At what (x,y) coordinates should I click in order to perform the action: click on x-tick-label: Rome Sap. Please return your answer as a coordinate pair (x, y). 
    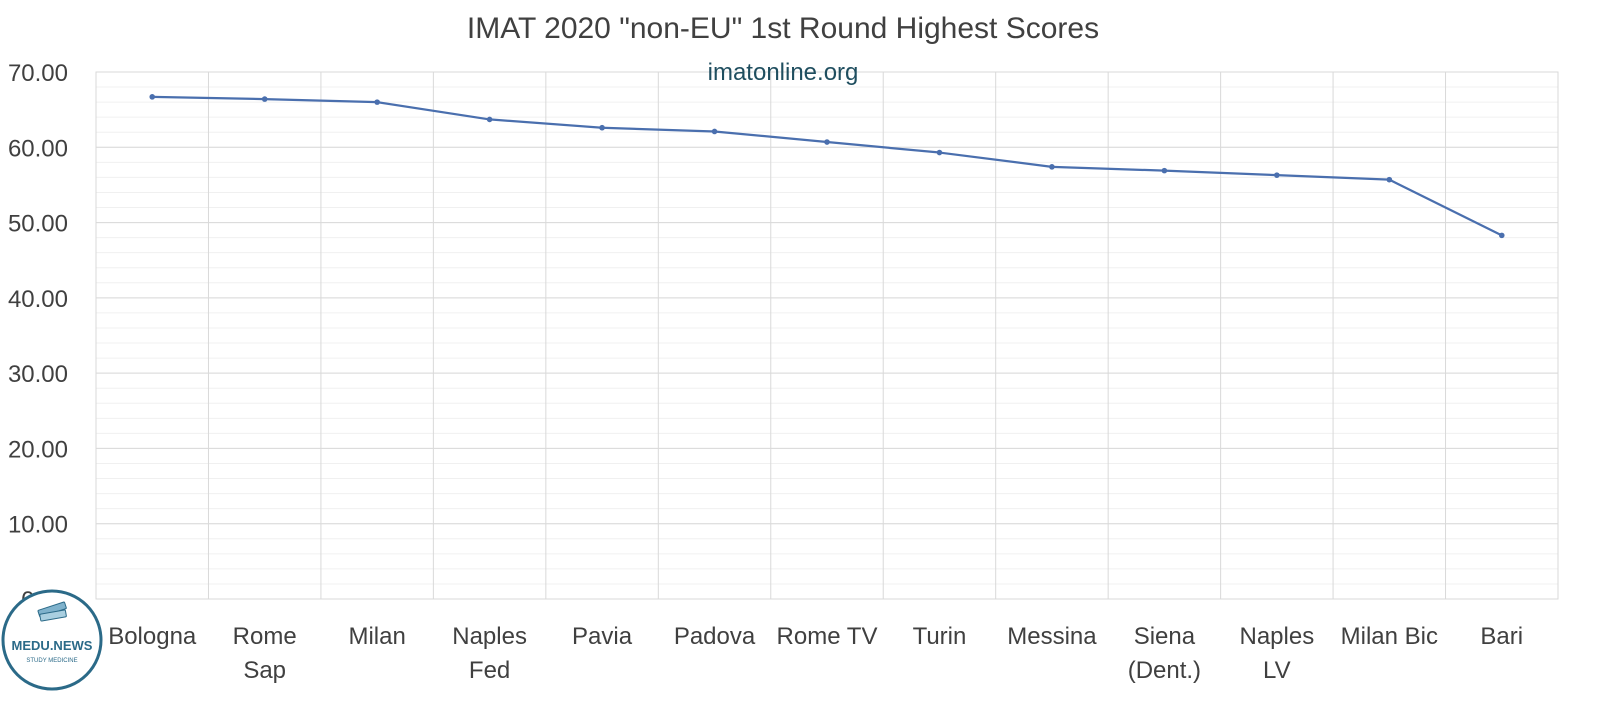
    Looking at the image, I should click on (265, 653).